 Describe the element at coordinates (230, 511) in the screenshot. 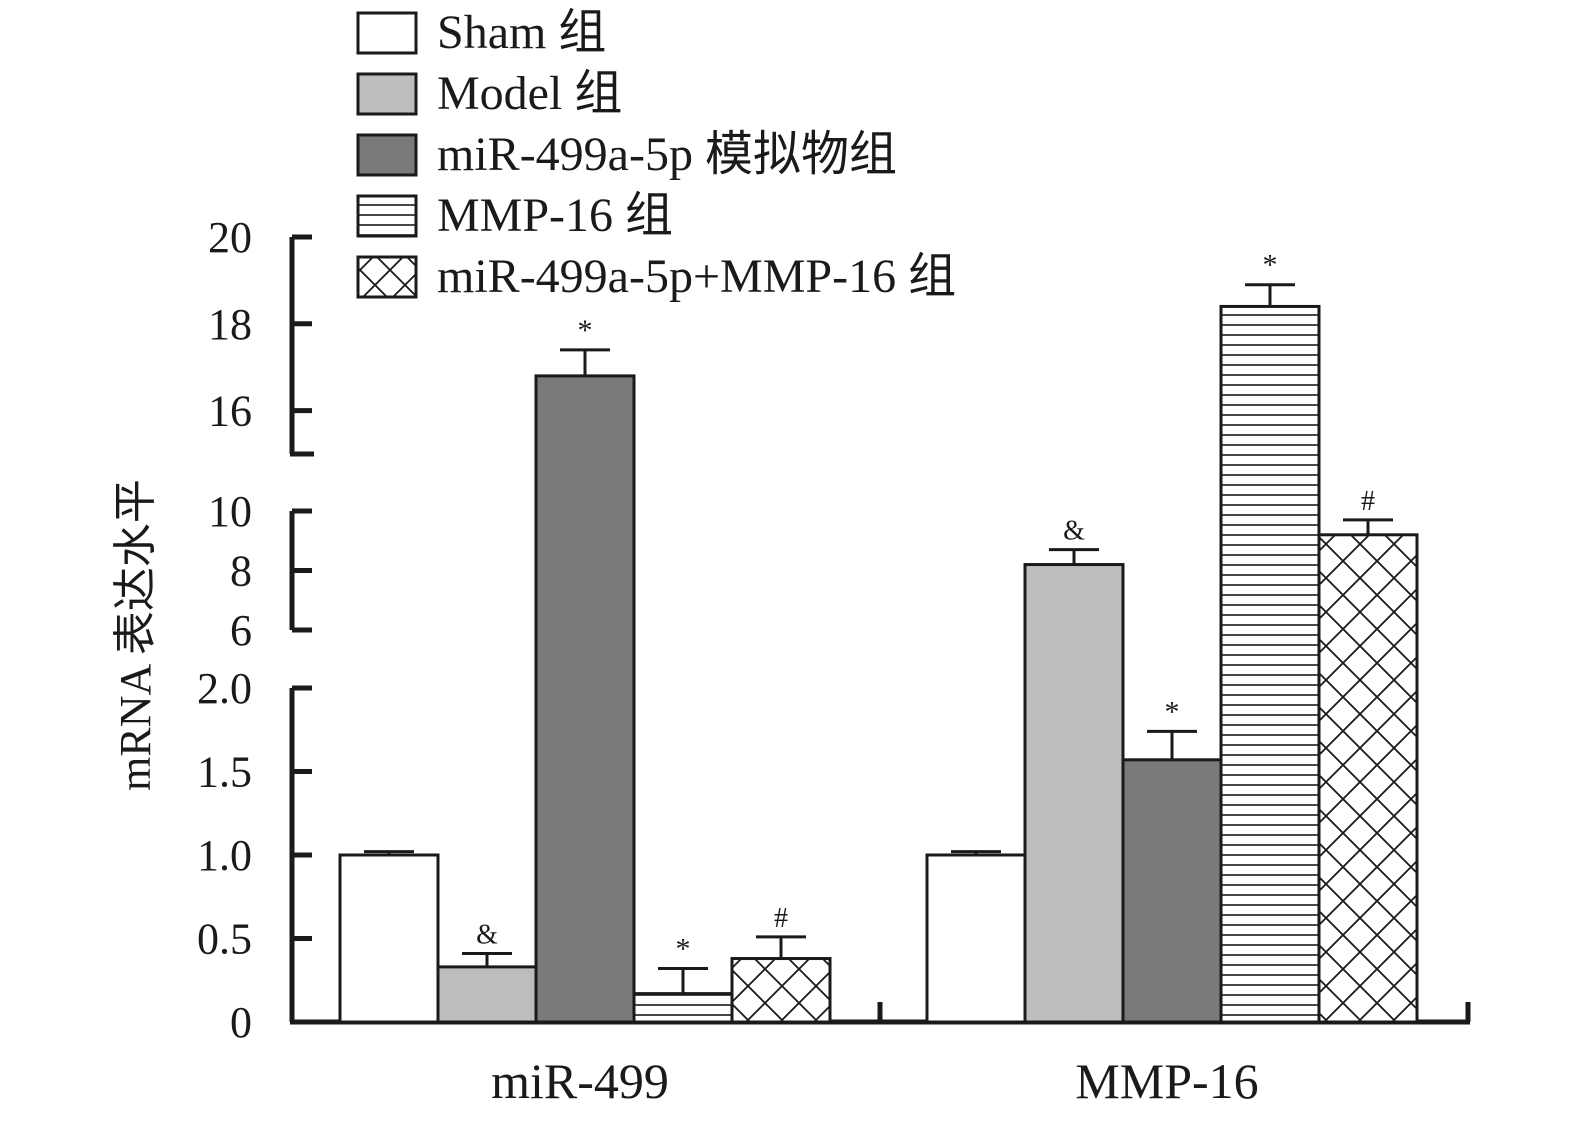

I see `y-tick-label: 10` at that location.